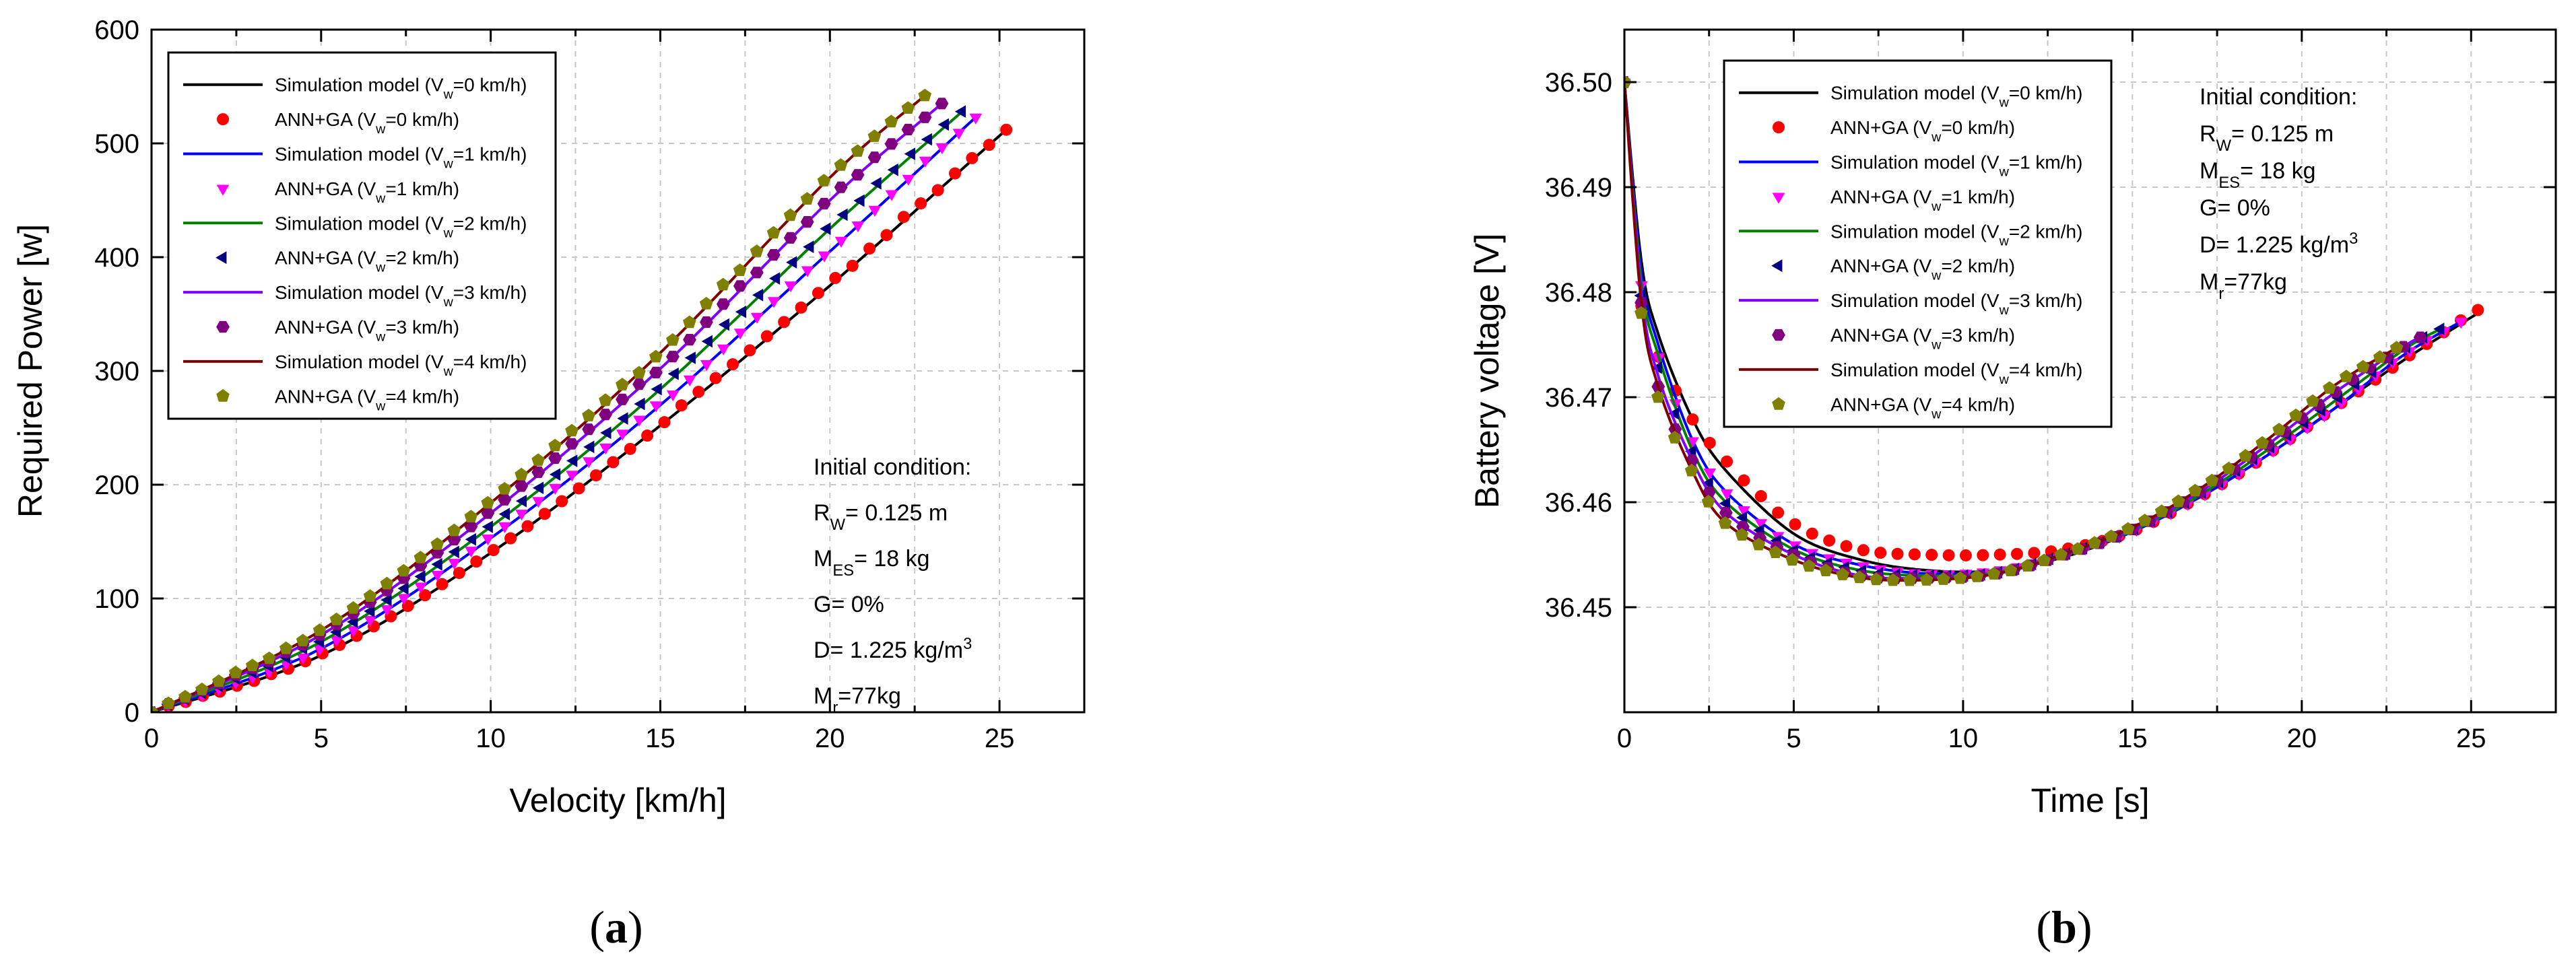 Image resolution: width=2576 pixels, height=962 pixels. I want to click on legend-item: Simulation model (Vw=2 km/h), so click(1910, 234).